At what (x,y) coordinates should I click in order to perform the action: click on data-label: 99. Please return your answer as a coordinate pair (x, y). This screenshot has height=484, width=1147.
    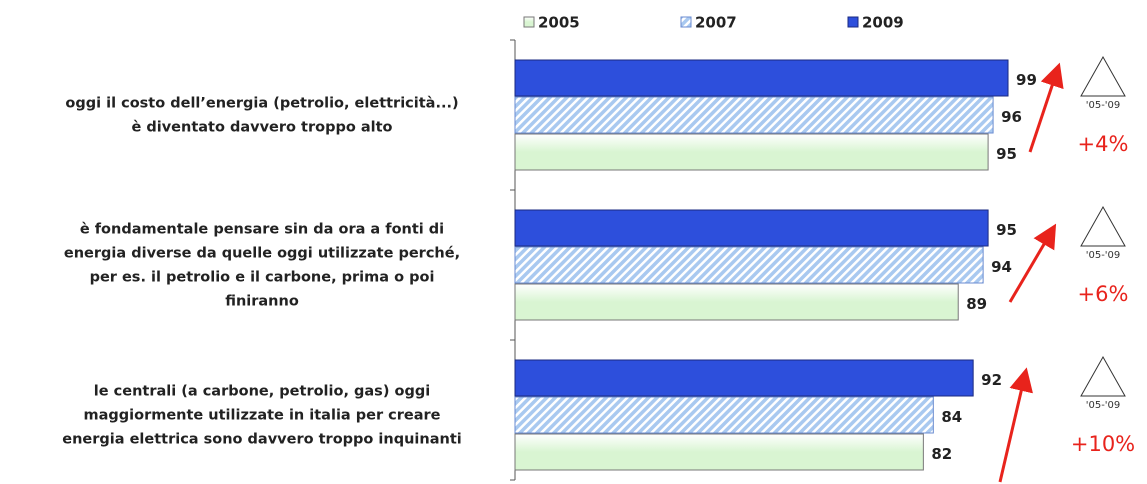
    Looking at the image, I should click on (1026, 80).